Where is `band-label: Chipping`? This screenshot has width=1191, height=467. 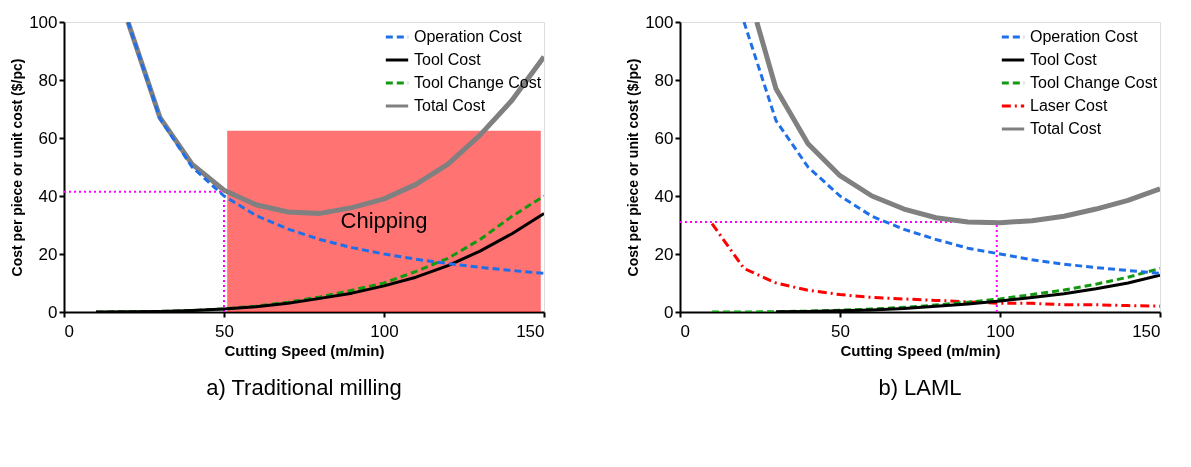 band-label: Chipping is located at coordinates (384, 221).